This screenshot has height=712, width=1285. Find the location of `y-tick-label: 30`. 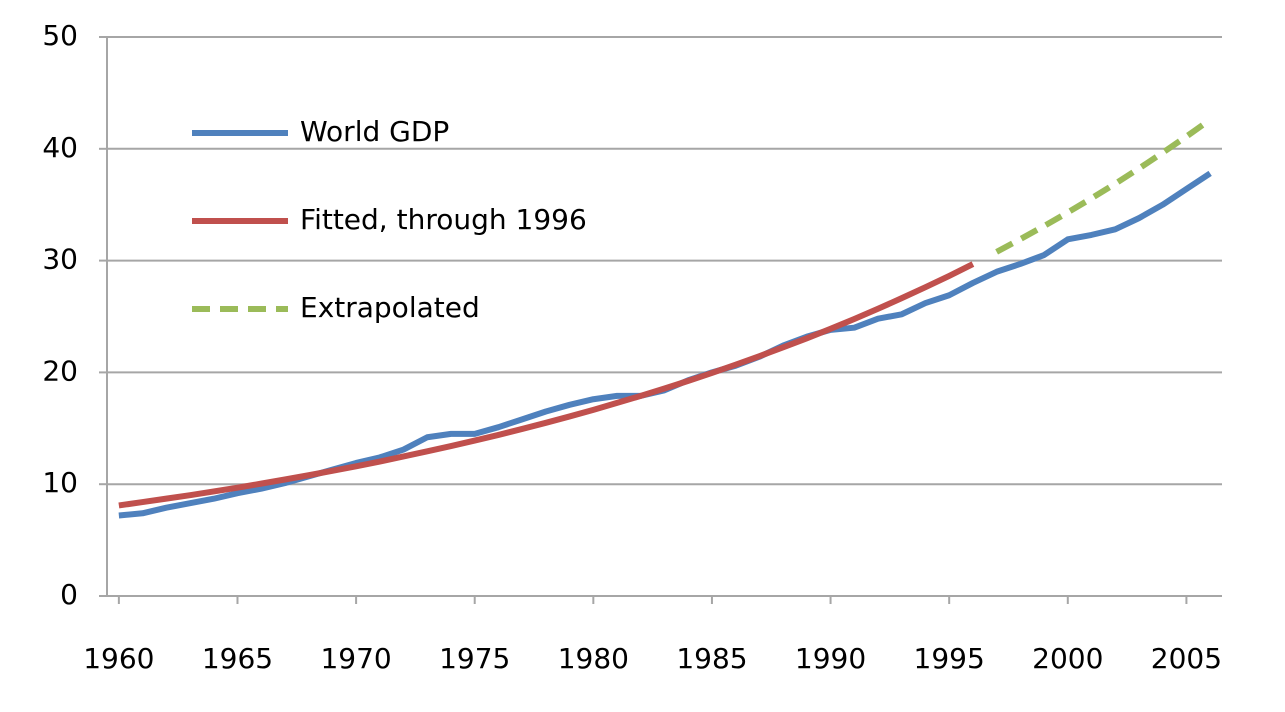

y-tick-label: 30 is located at coordinates (60, 259).